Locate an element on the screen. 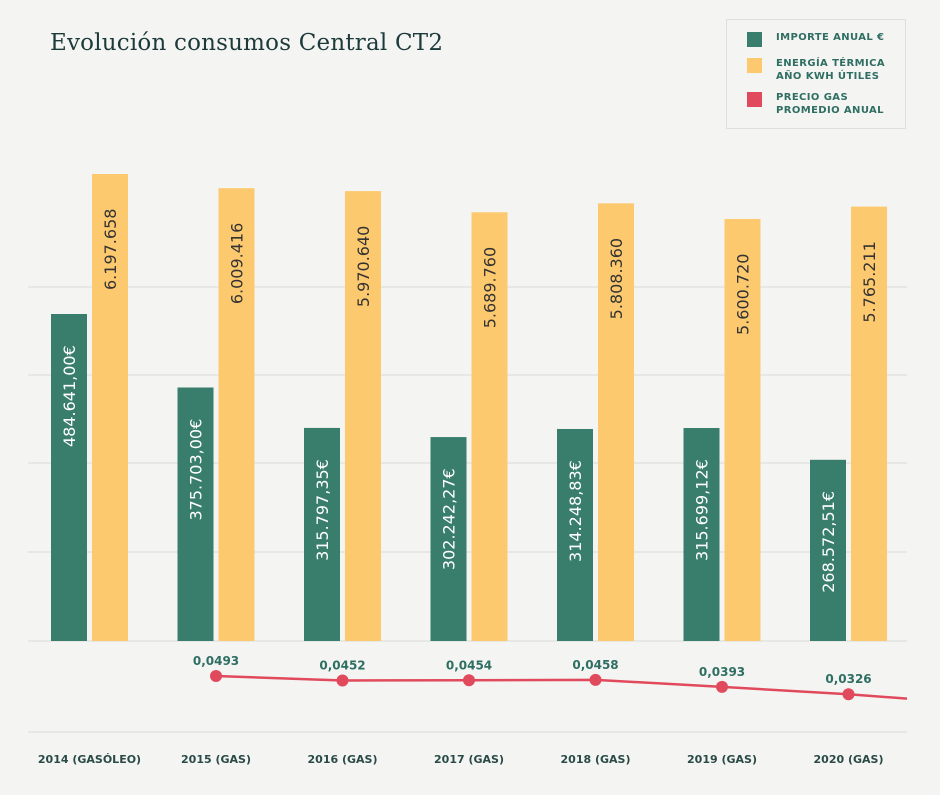 This screenshot has height=795, width=940. bar-label-importe: 315.699,12€ is located at coordinates (702, 510).